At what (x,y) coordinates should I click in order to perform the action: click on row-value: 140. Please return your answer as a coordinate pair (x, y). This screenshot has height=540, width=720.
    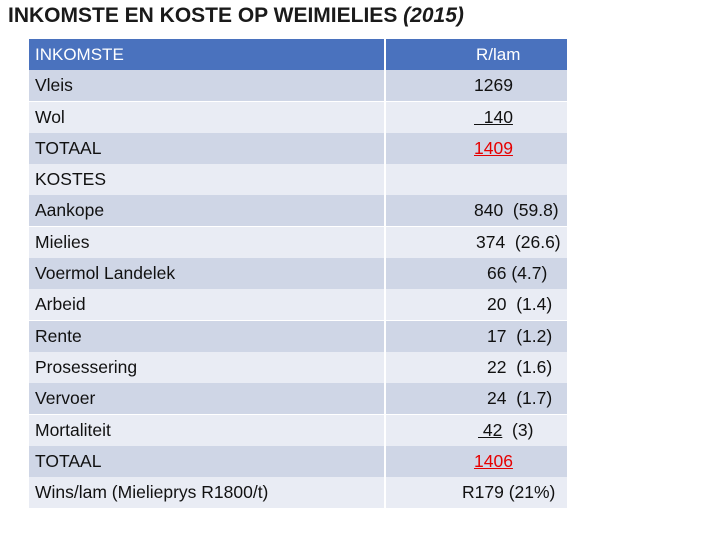
    Looking at the image, I should click on (476, 117).